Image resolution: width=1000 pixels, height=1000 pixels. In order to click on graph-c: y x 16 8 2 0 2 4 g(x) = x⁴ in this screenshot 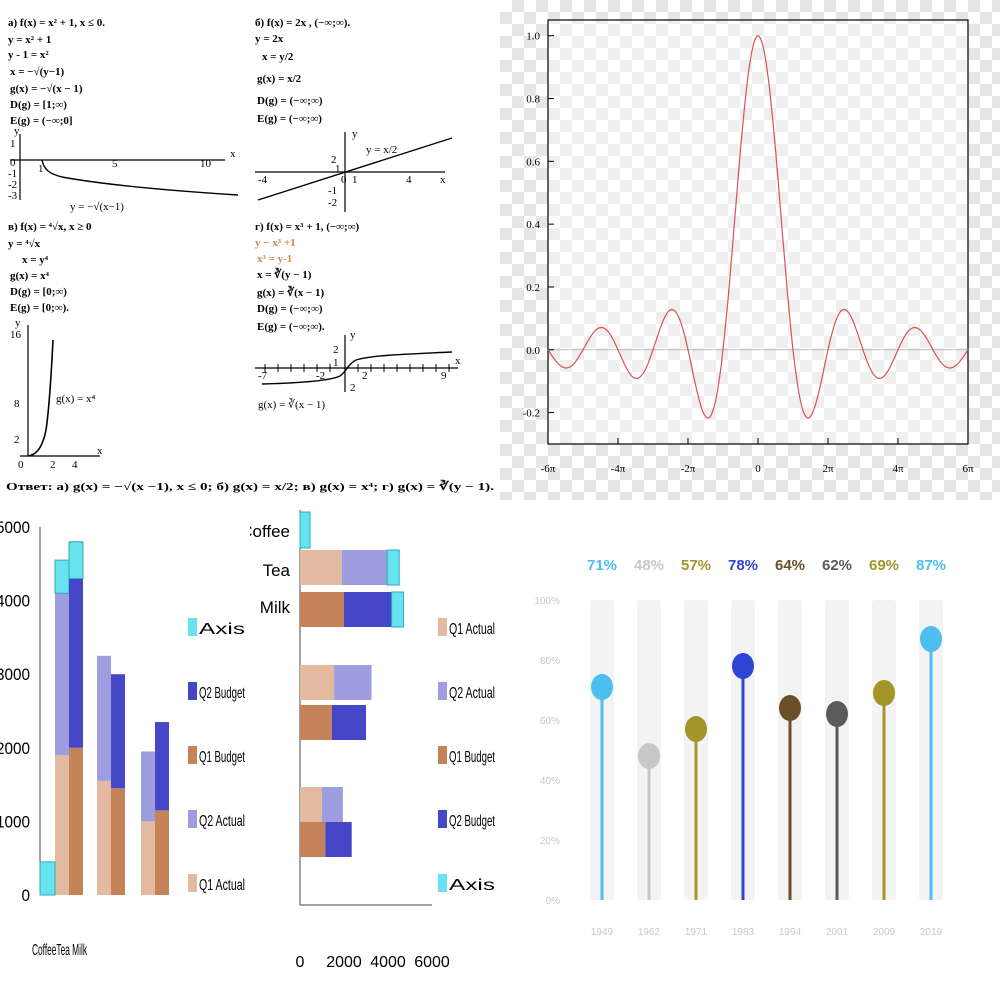, I will do `click(56, 394)`.